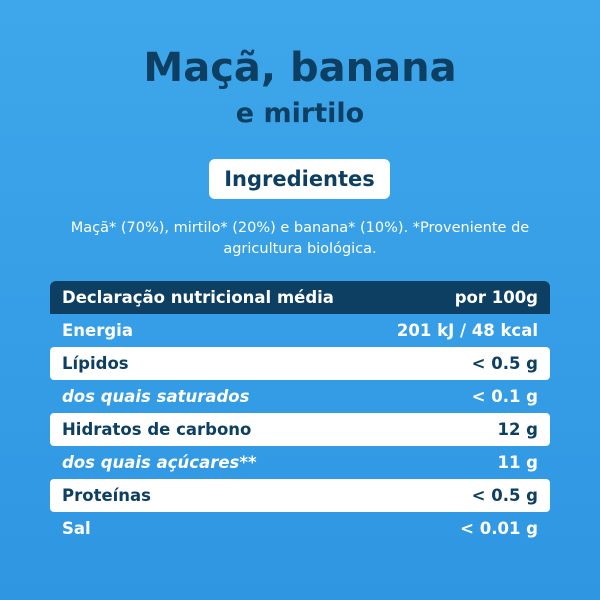 This screenshot has width=600, height=600. Describe the element at coordinates (517, 462) in the screenshot. I see `nutrition-row-value: 11 g` at that location.